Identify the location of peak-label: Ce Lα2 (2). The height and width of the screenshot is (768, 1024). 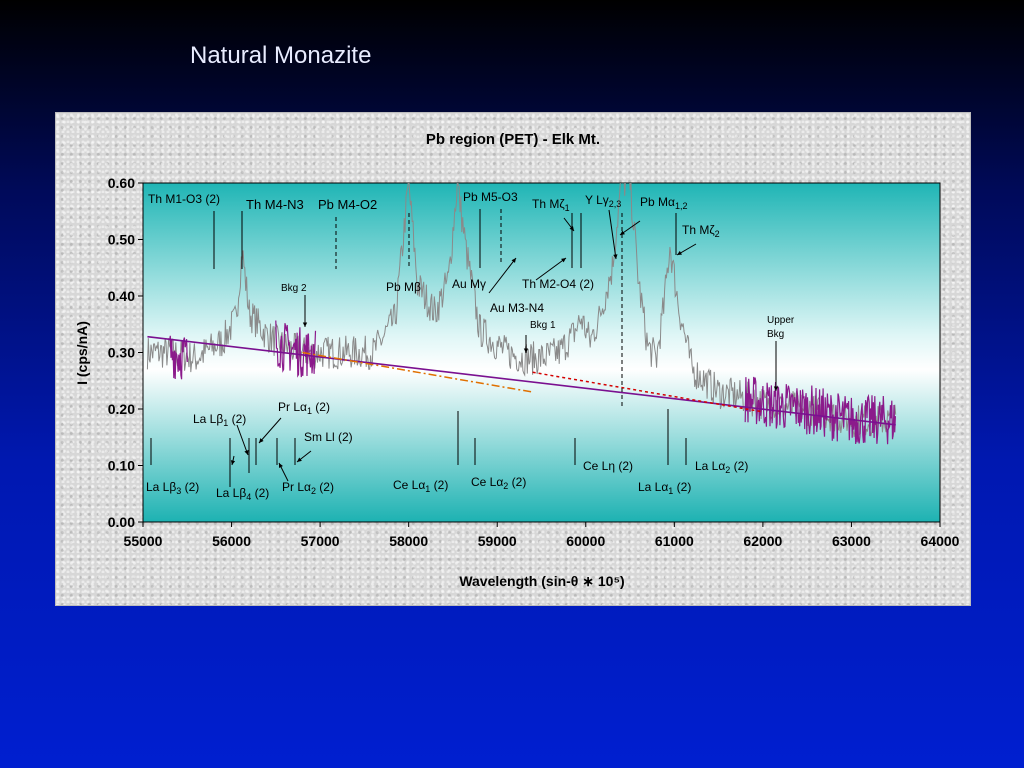
(498, 483).